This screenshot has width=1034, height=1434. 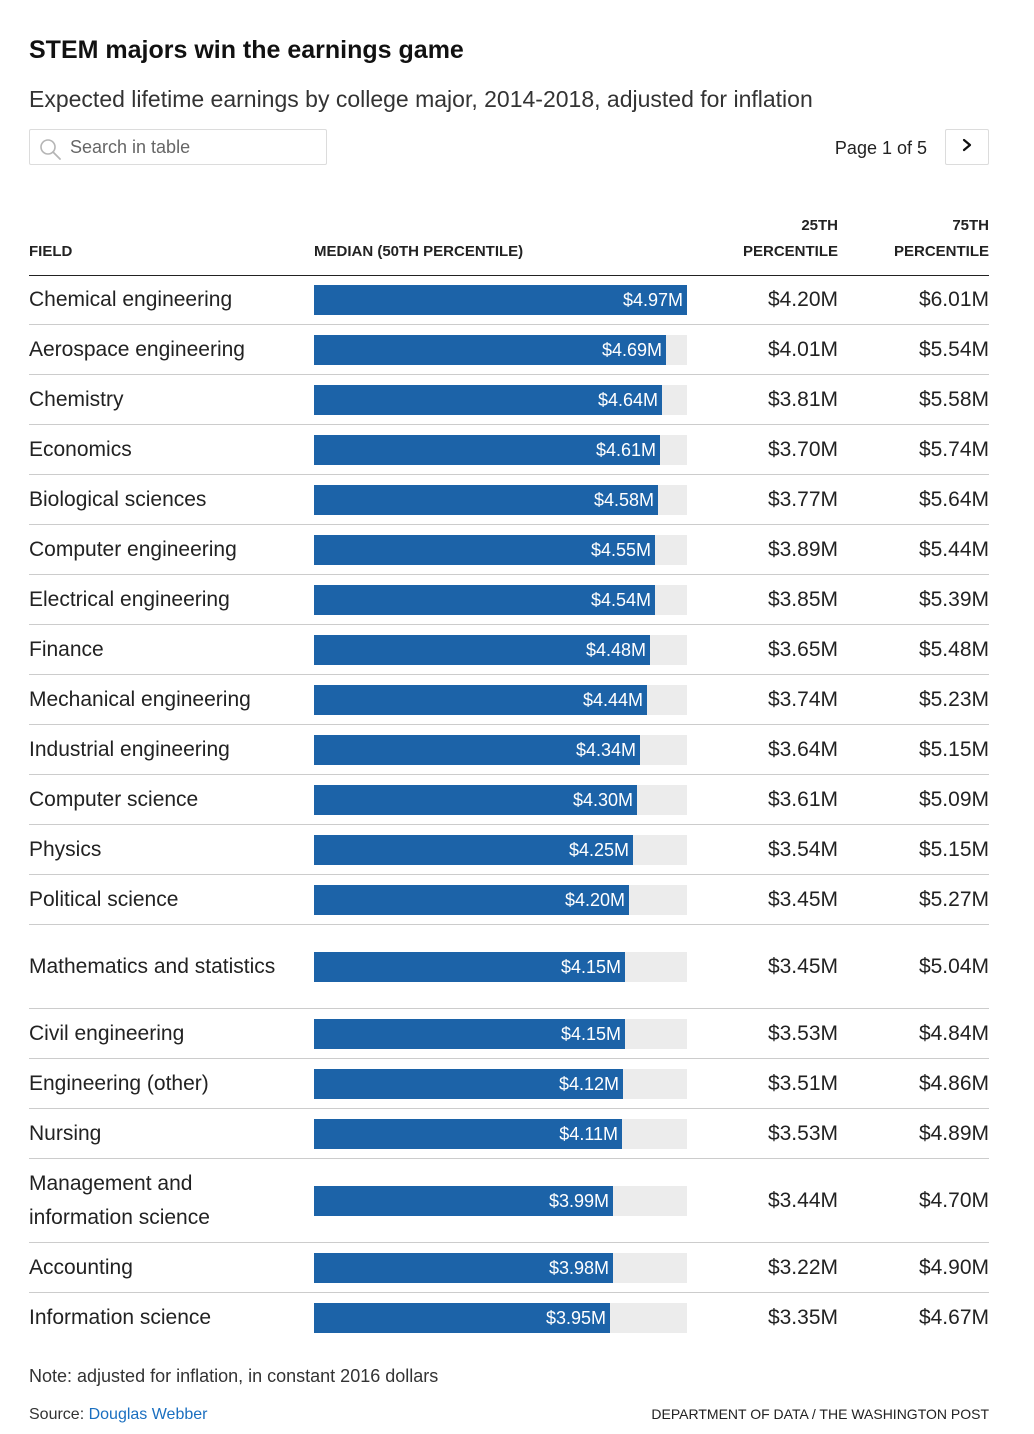 What do you see at coordinates (509, 900) in the screenshot?
I see `table-row: Political science $4.20M $3.45M $5.27M` at bounding box center [509, 900].